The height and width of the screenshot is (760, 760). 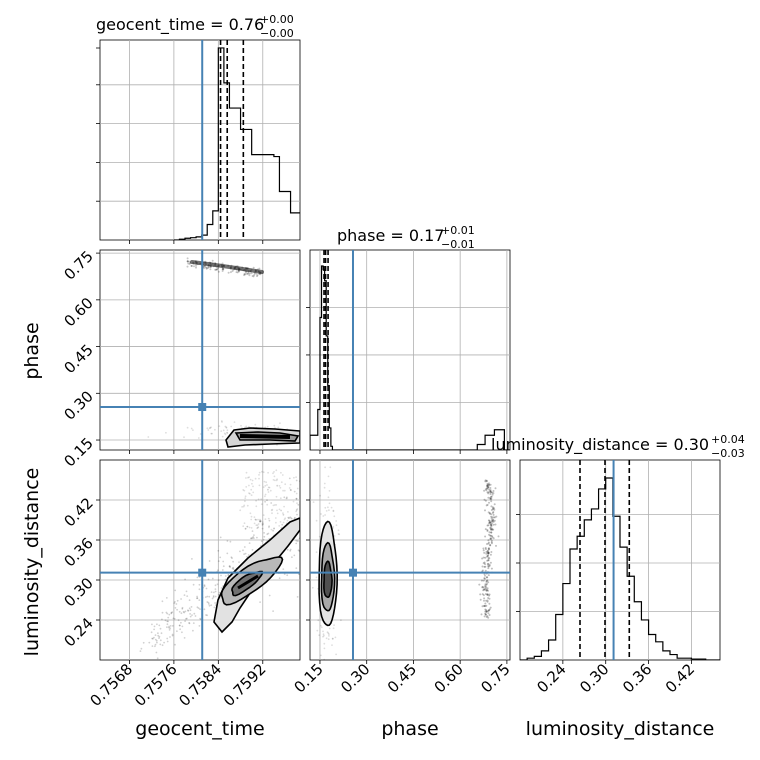 What do you see at coordinates (195, 26) in the screenshot?
I see `title-geocent-time: geocent_time = 0.76 +0.00 −0.00` at bounding box center [195, 26].